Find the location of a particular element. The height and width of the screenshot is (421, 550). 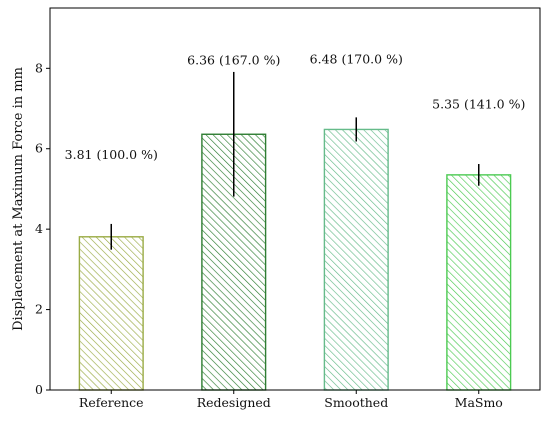

bar-masmo is located at coordinates (479, 282).